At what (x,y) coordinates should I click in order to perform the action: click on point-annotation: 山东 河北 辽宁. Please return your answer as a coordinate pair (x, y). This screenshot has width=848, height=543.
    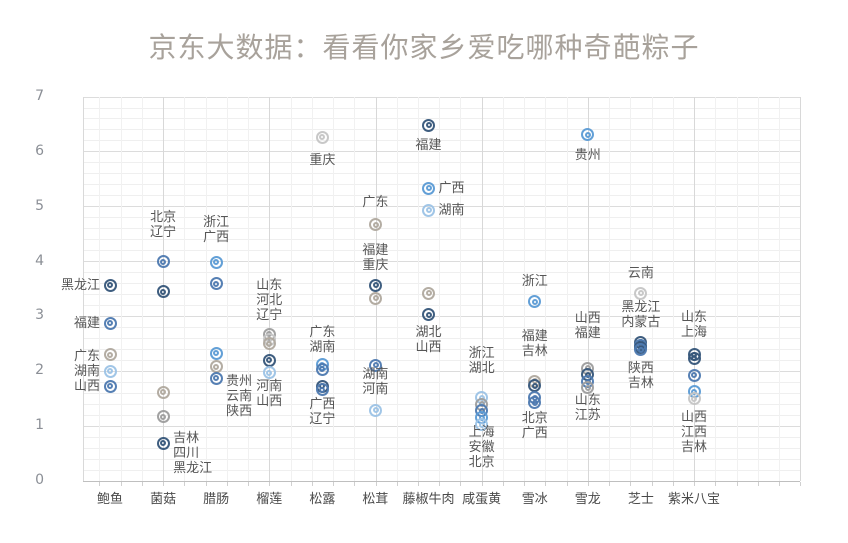
    Looking at the image, I should click on (269, 300).